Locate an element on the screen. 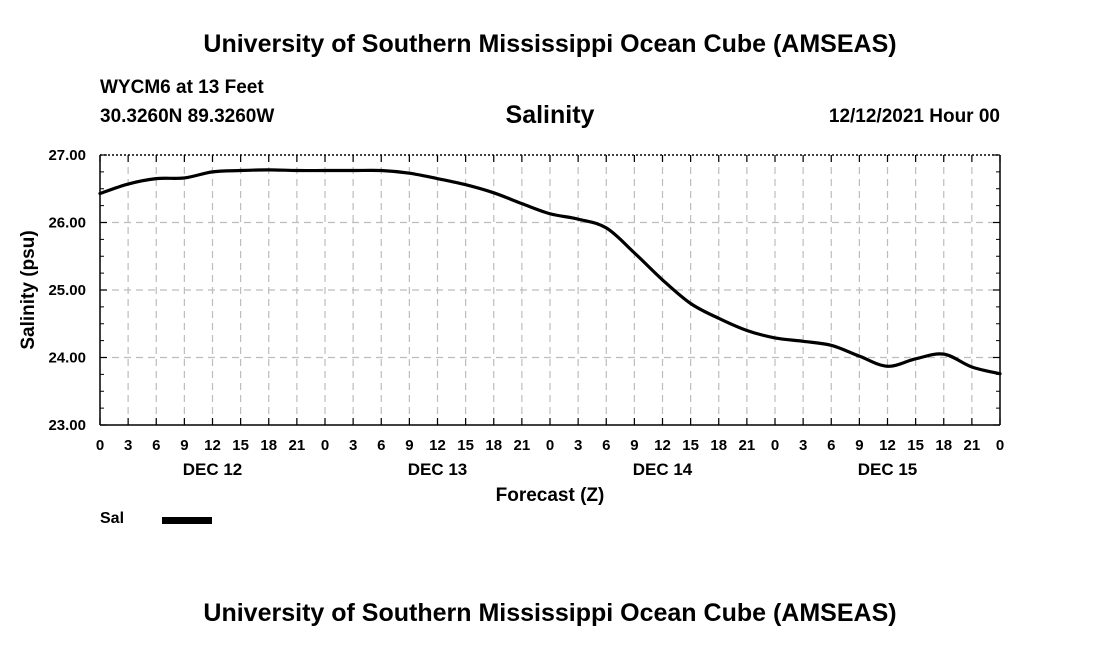 Image resolution: width=1100 pixels, height=650 pixels. forecast-datetime: 12/12/2021 Hour 00 is located at coordinates (914, 116).